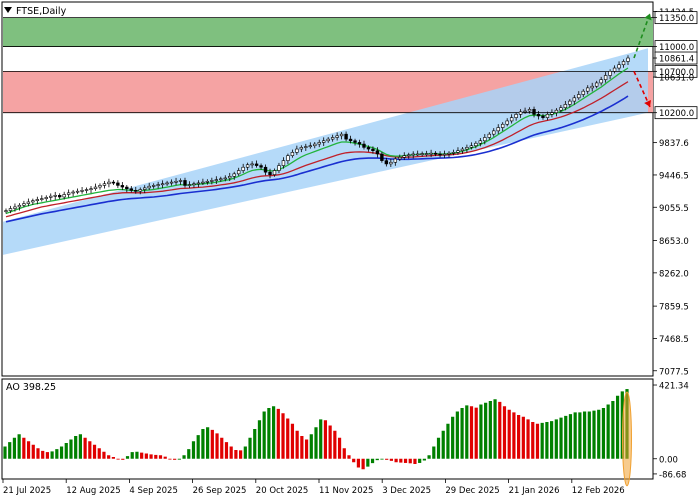 Image resolution: width=700 pixels, height=504 pixels. What do you see at coordinates (674, 274) in the screenshot?
I see `y-tick-label: 8262.0` at bounding box center [674, 274].